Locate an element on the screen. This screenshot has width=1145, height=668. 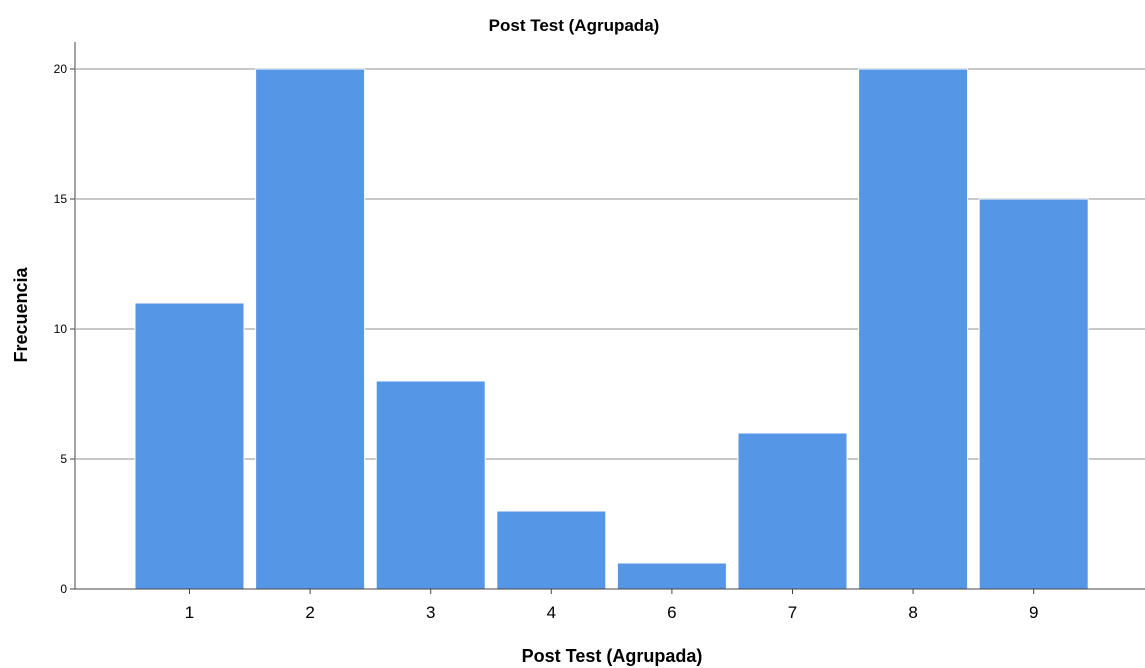
y-tick-label-15: 15 is located at coordinates (61, 199).